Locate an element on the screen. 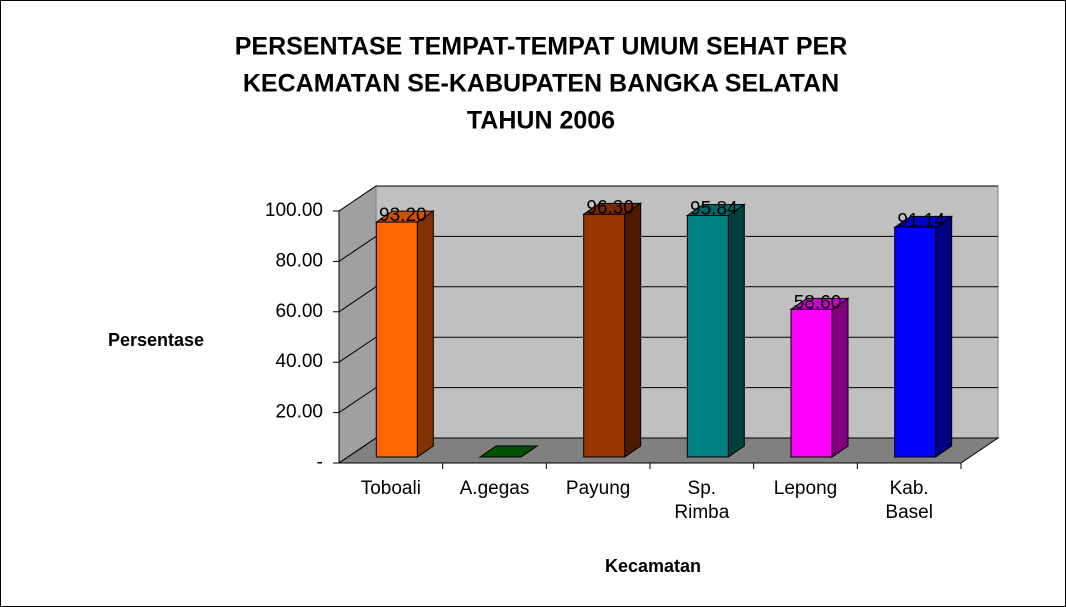  y-tick-label: 40.00 is located at coordinates (299, 361).